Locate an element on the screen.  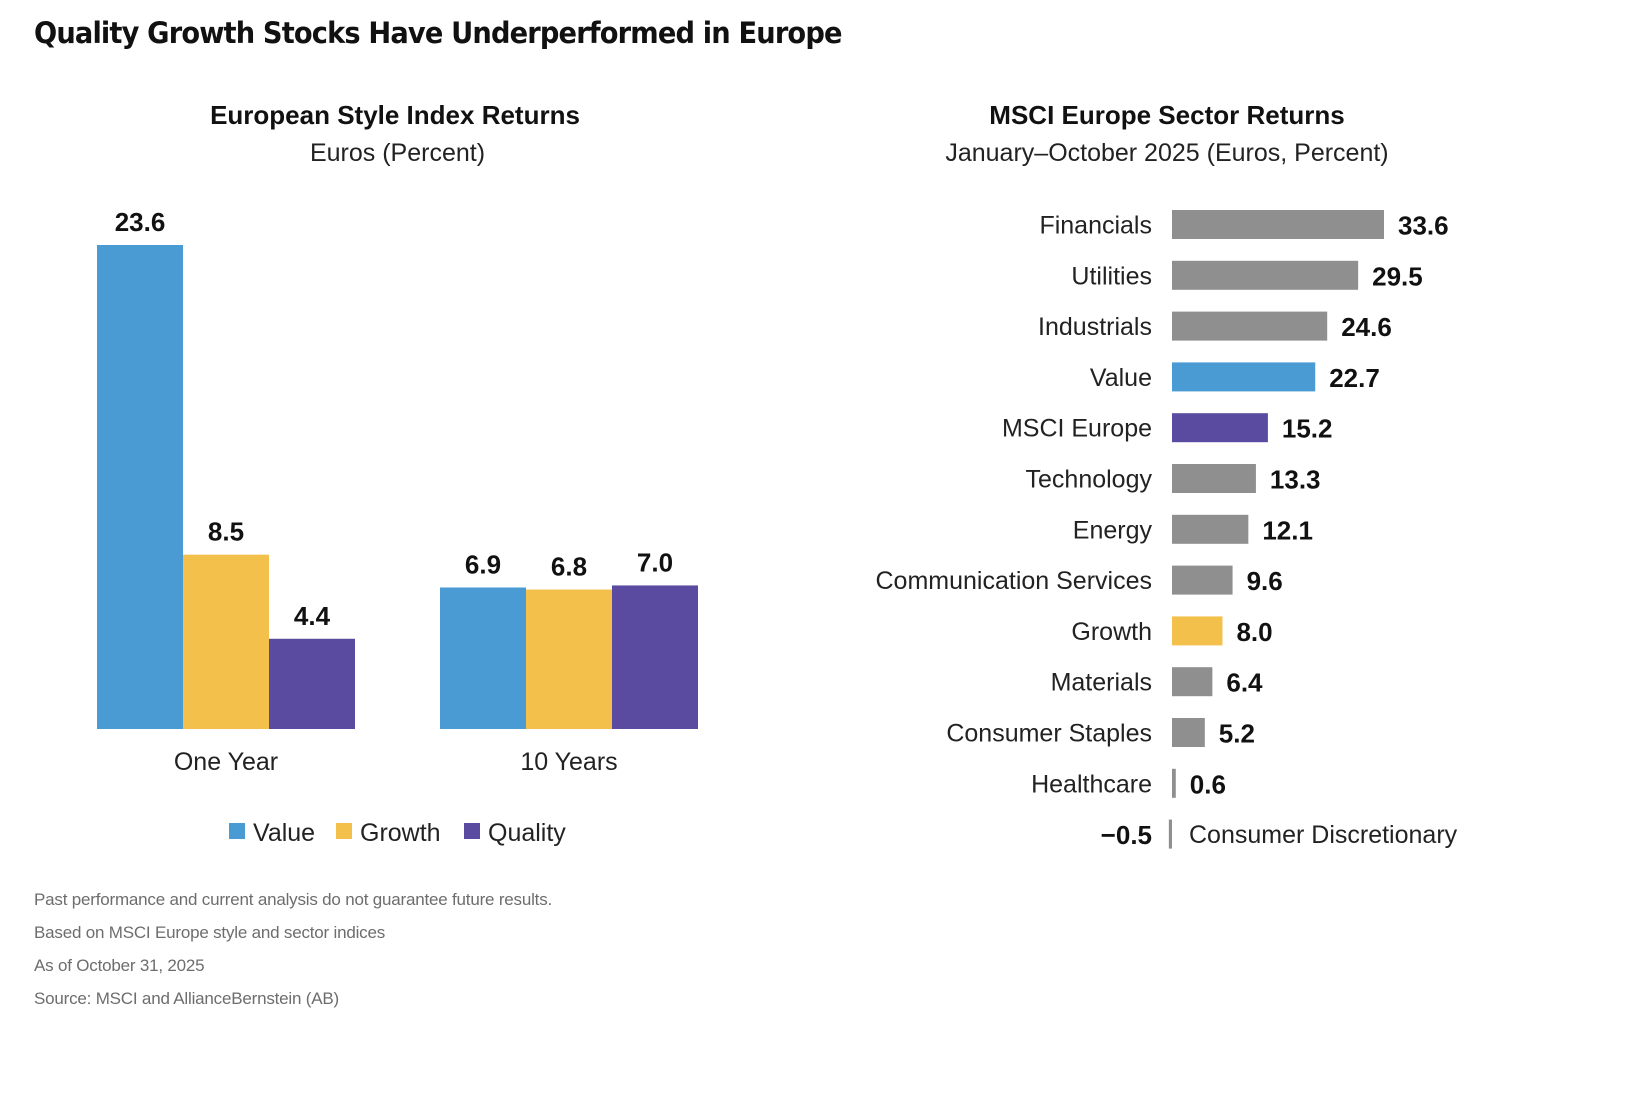
bar-quality-one-year is located at coordinates (312, 683).